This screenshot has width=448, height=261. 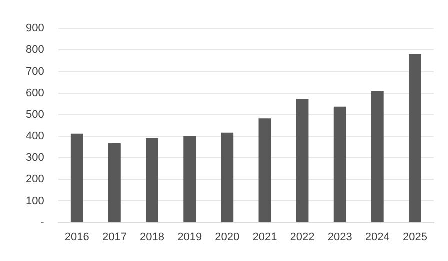 What do you see at coordinates (35, 114) in the screenshot?
I see `y-tick-label: 500` at bounding box center [35, 114].